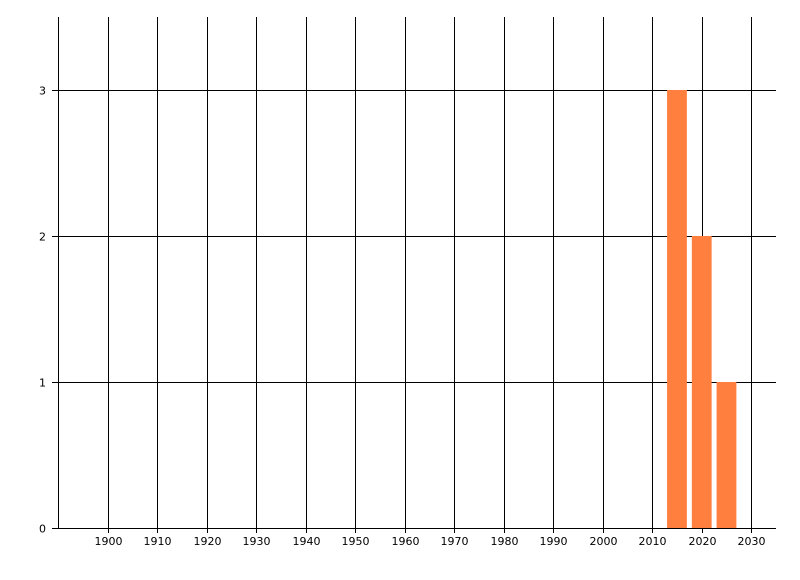  I want to click on x-tick-label: 1940, so click(307, 541).